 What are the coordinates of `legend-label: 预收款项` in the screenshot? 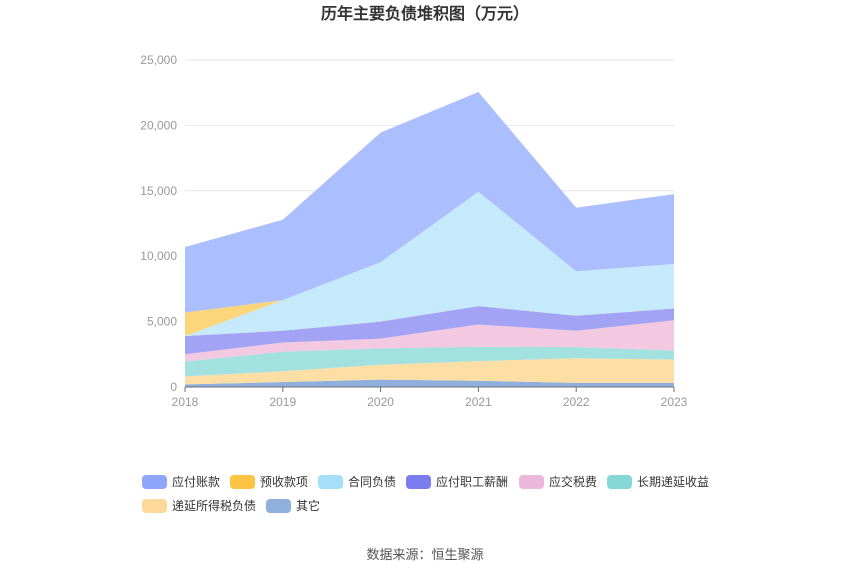 It's located at (284, 482).